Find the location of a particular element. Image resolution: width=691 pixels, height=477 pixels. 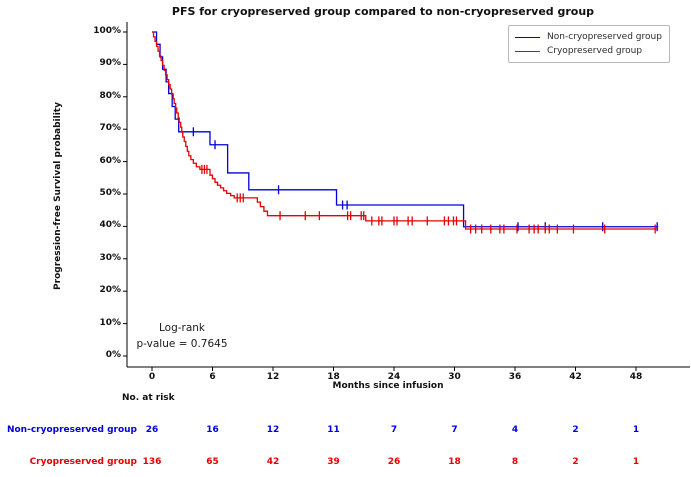

risk-count: 4 is located at coordinates (515, 430).